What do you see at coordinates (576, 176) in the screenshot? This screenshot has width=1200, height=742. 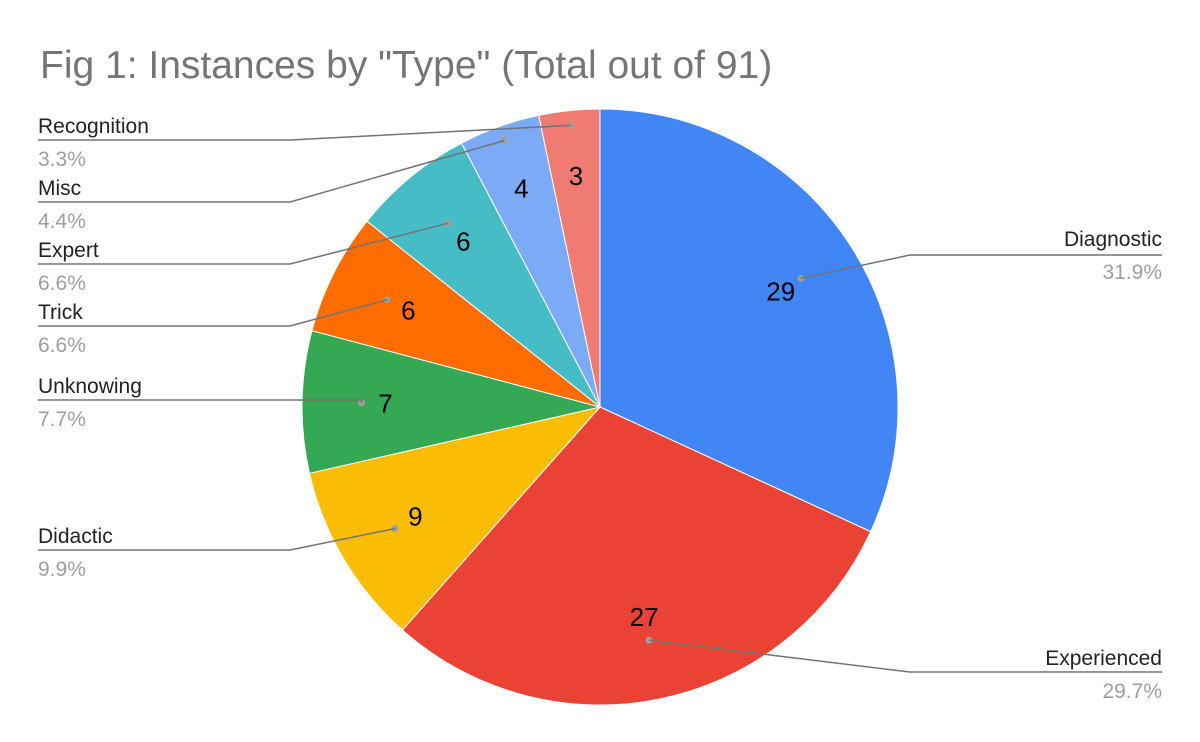 I see `value-label-recognition: 3` at bounding box center [576, 176].